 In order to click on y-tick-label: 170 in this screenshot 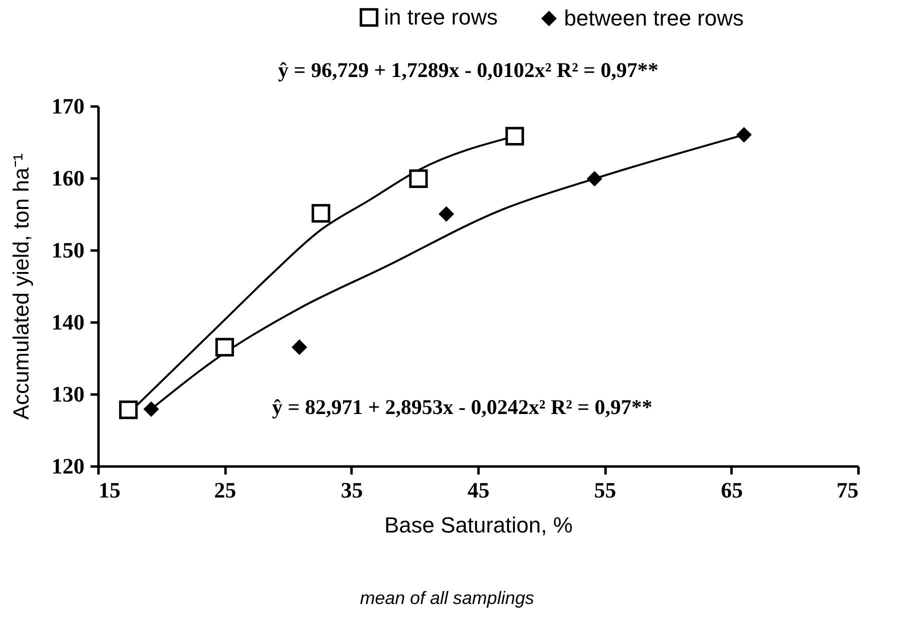, I will do `click(68, 106)`.